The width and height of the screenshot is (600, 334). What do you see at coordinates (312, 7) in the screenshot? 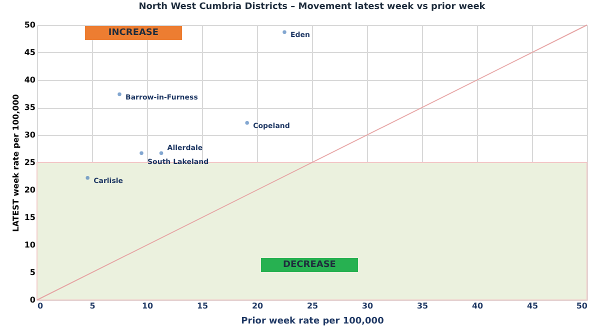
I see `chart-title: North West Cumbria Districts – Movement latest week vs prior week` at bounding box center [312, 7].